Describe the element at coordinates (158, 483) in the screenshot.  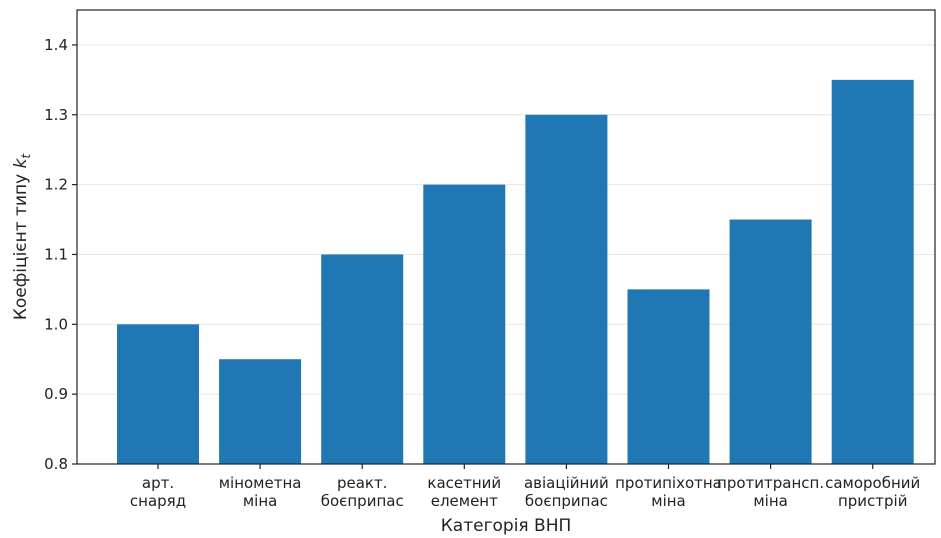
I see `x-tick-label: арт.` at that location.